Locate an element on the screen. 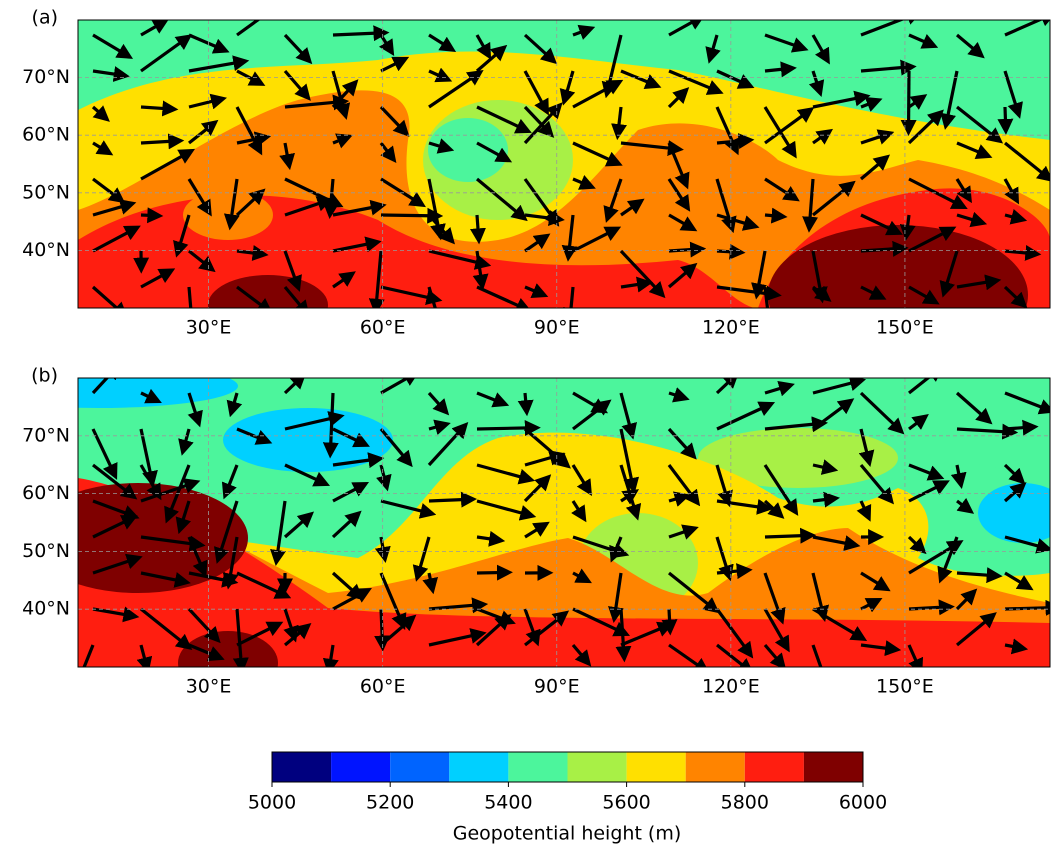 The height and width of the screenshot is (854, 1051). colorbar: 5000 5200 5400 5600 5800 6000 is located at coordinates (567, 783).